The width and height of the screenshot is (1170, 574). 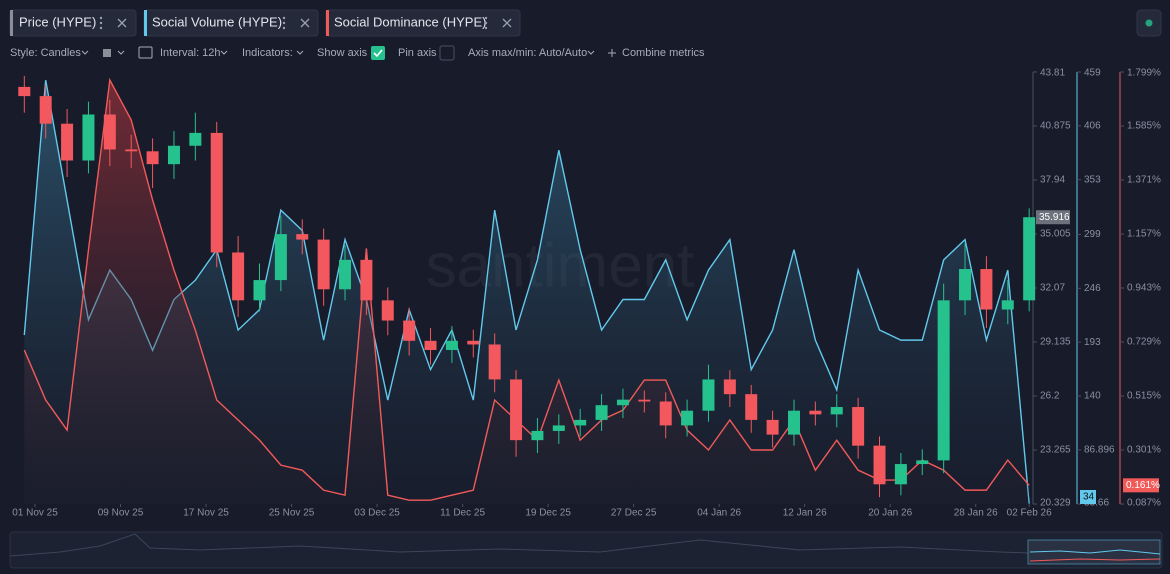 I want to click on price-badge: 35.916, so click(x=1054, y=217).